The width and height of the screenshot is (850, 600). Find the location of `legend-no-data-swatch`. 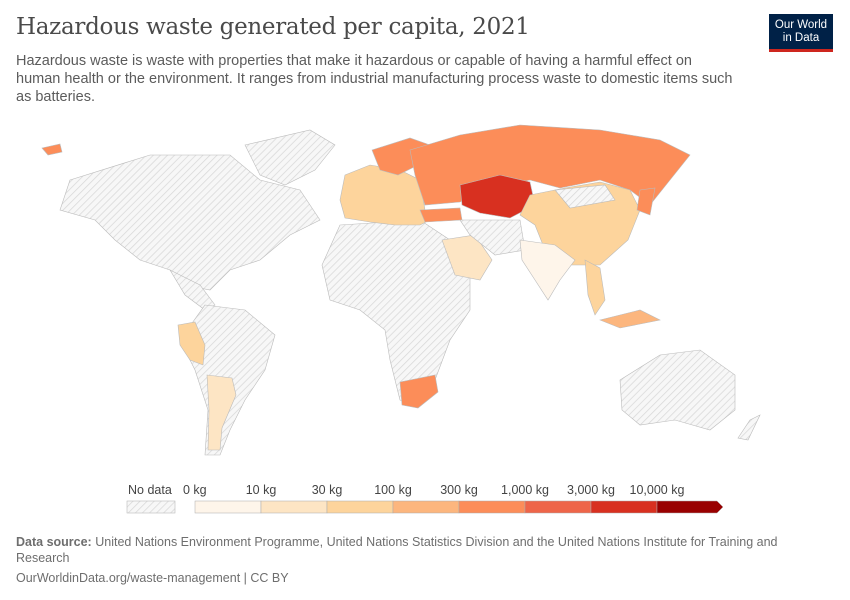

legend-no-data-swatch is located at coordinates (151, 507).